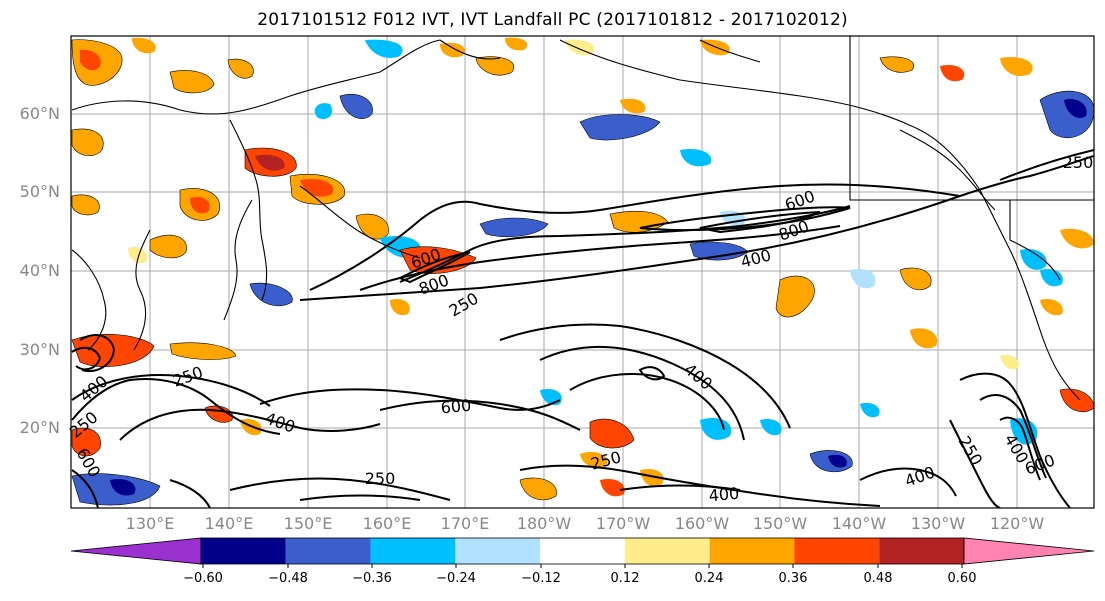 The height and width of the screenshot is (601, 1105). What do you see at coordinates (780, 523) in the screenshot?
I see `longitude-label: 150°W` at bounding box center [780, 523].